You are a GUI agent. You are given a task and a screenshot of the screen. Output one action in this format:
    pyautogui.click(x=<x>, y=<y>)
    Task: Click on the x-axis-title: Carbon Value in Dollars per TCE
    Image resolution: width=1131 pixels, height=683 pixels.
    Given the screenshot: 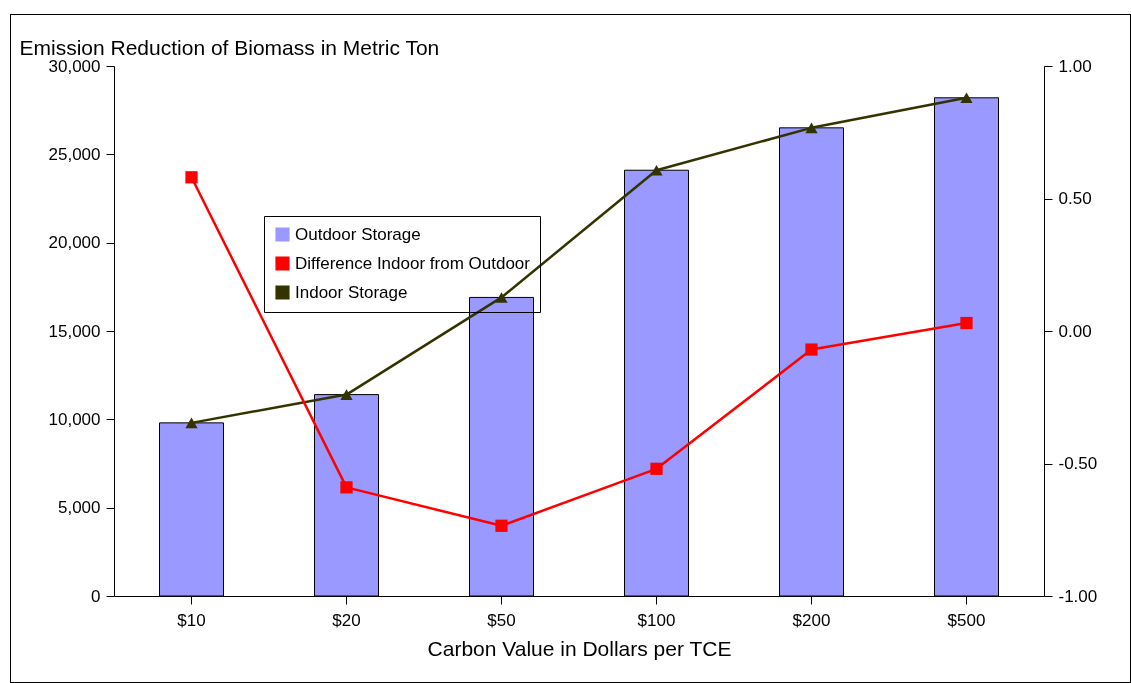 What is the action you would take?
    pyautogui.click(x=579, y=648)
    